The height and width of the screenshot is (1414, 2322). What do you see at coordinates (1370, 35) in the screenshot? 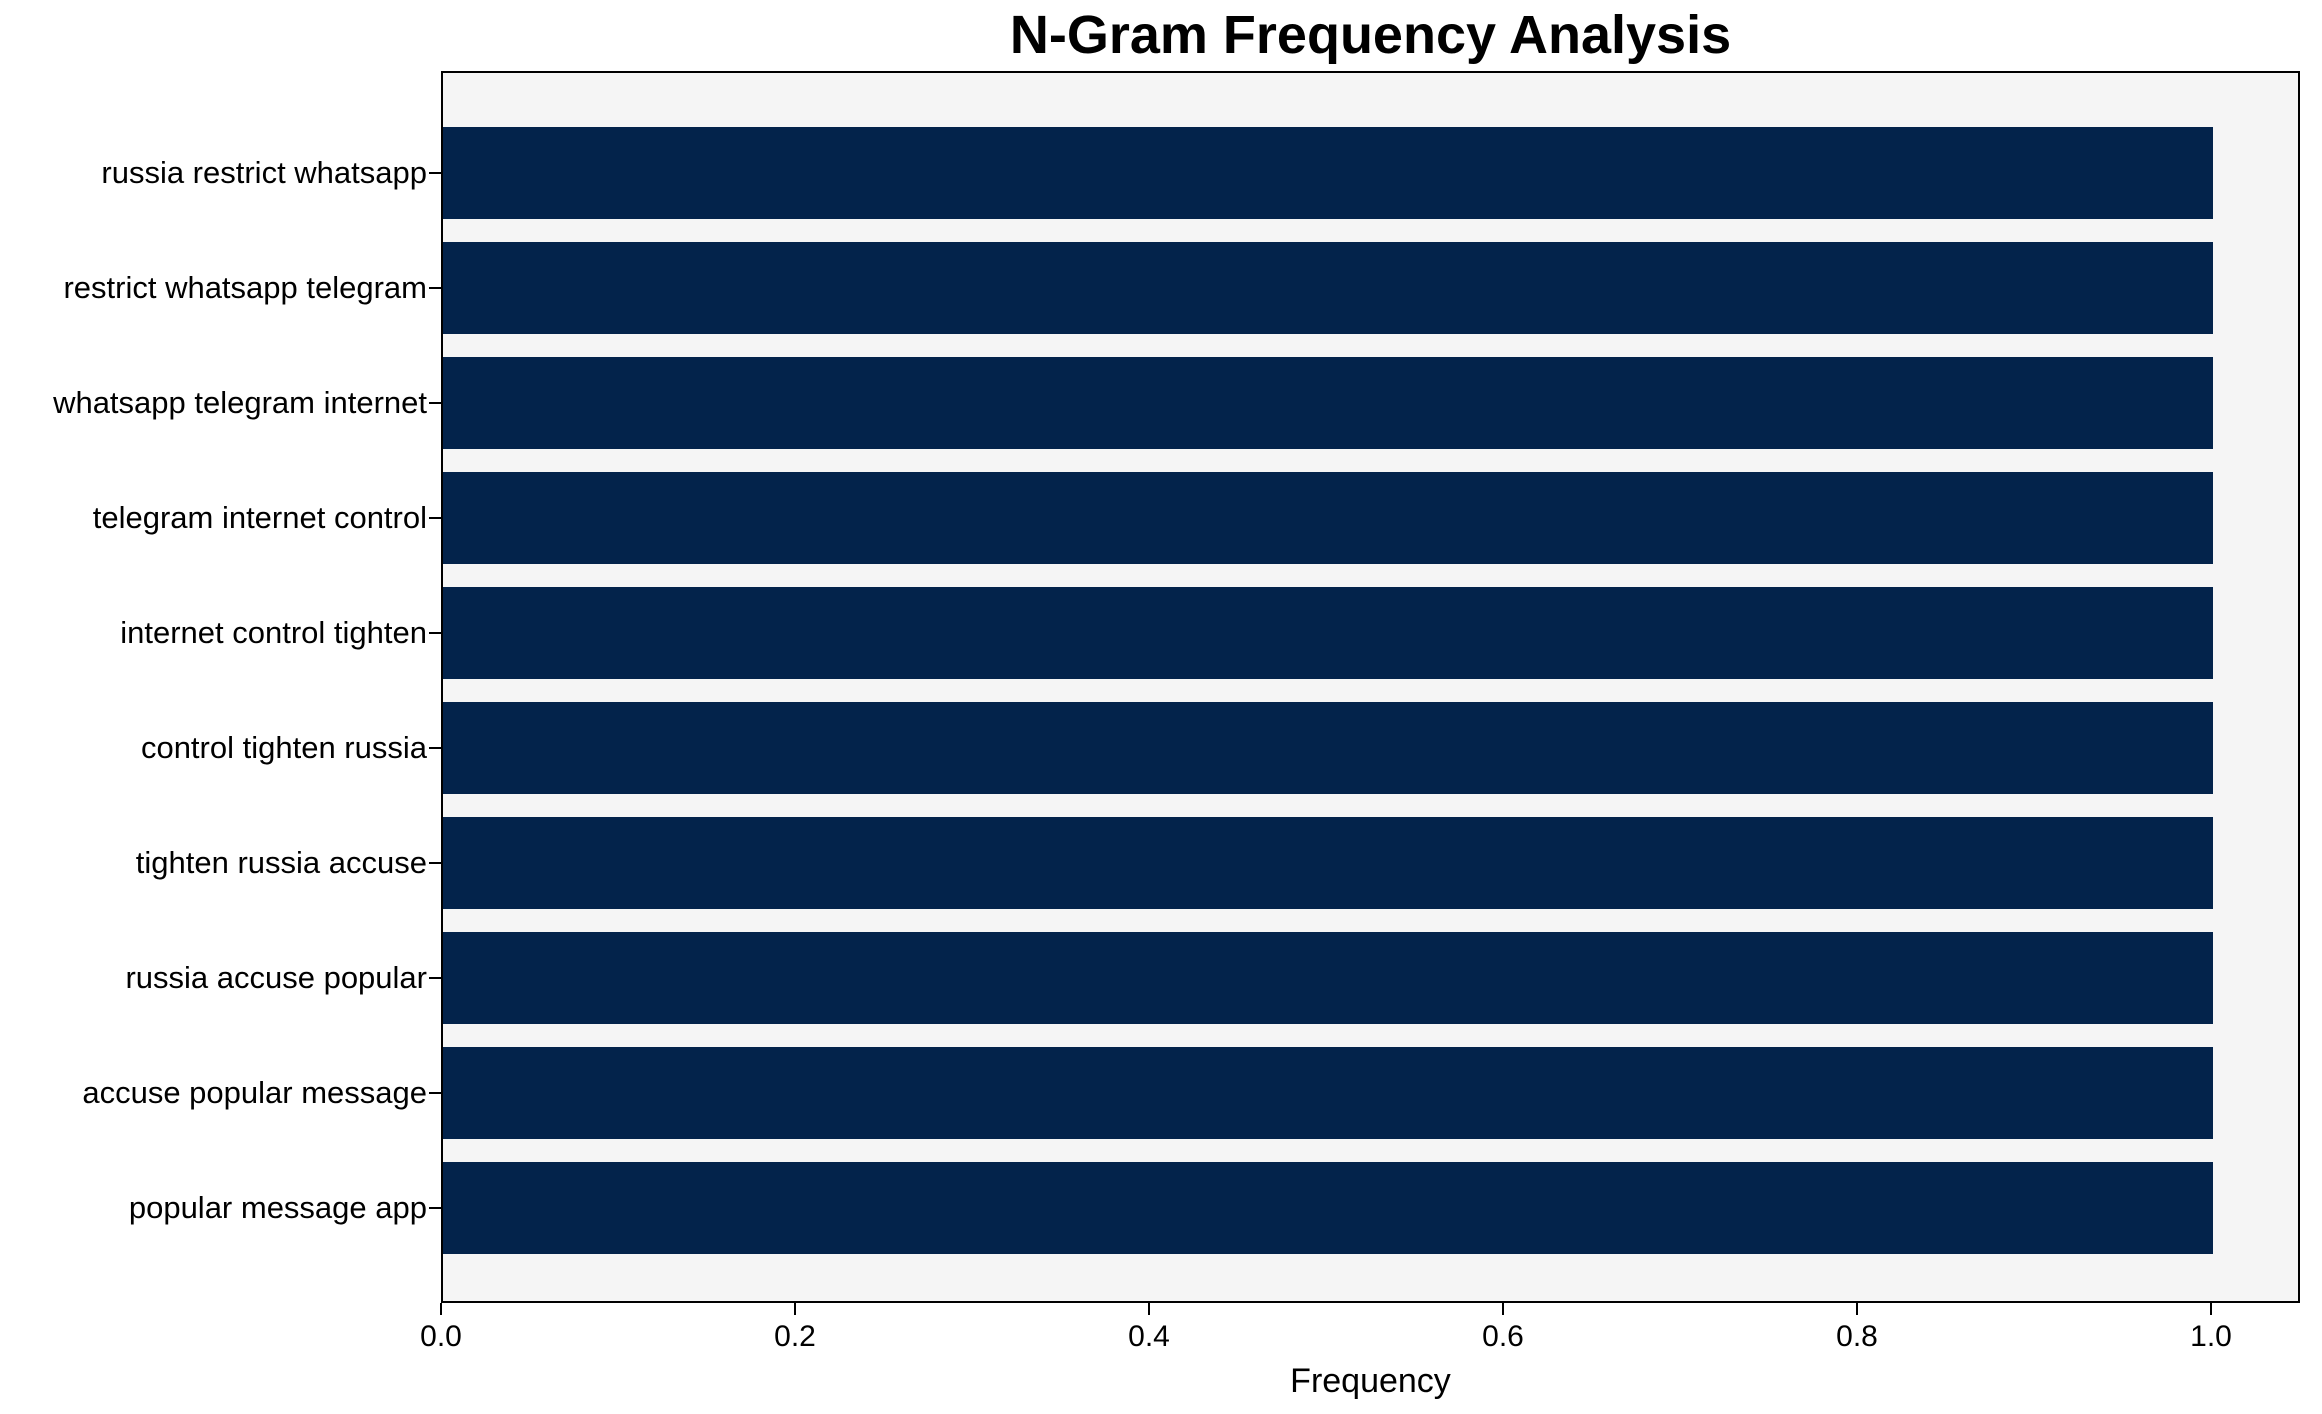
I see `chart-title: N-Gram Frequency Analysis` at bounding box center [1370, 35].